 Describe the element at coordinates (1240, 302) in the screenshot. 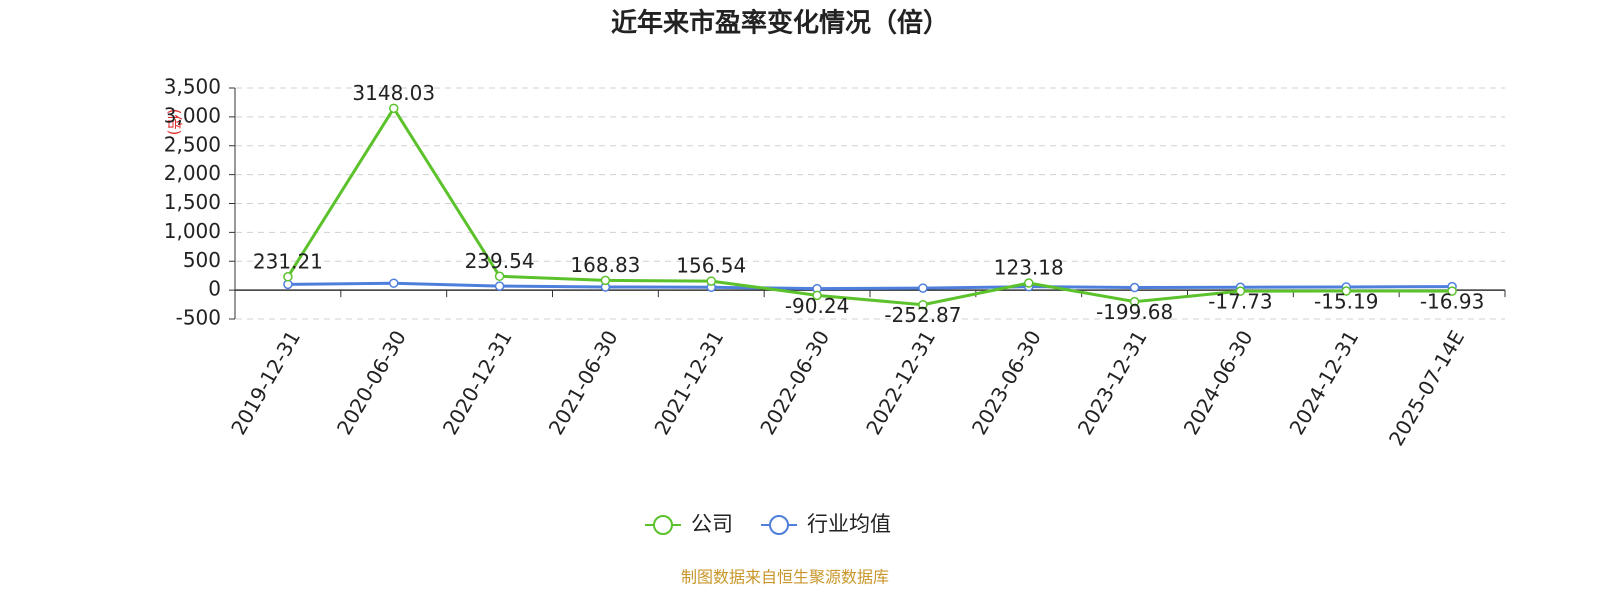

I see `data-label: -17.73` at that location.